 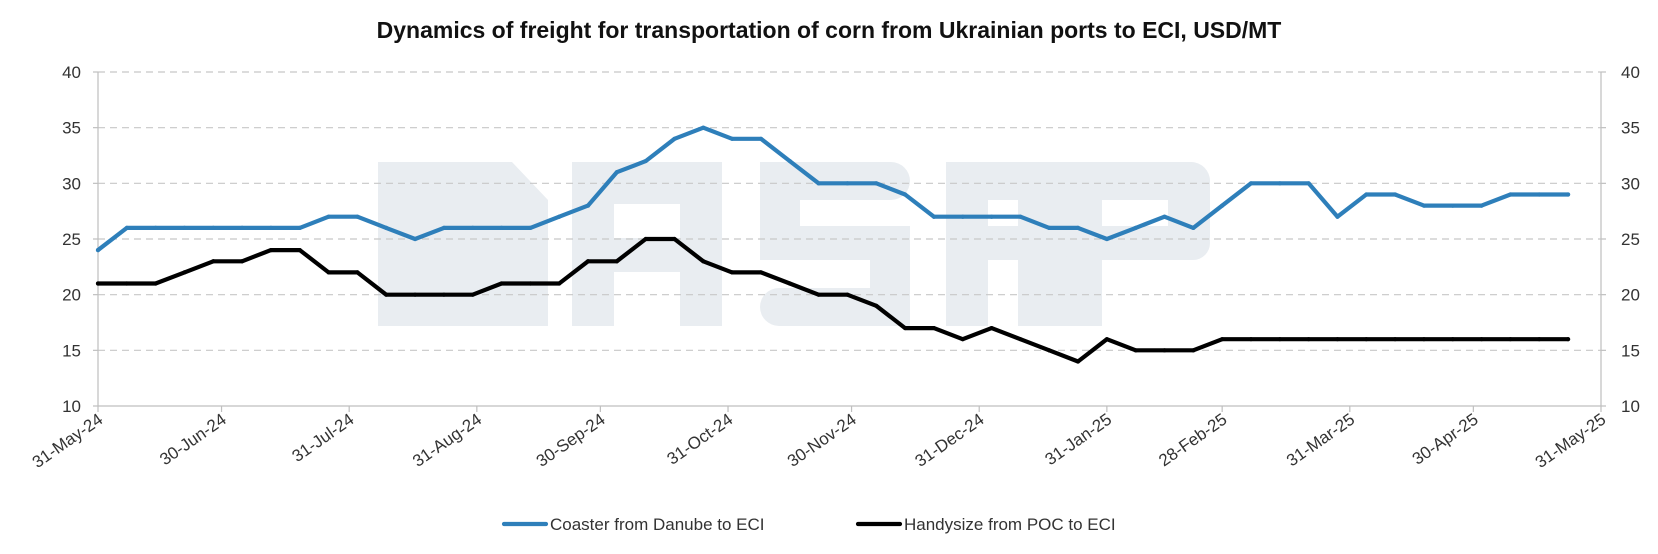 What do you see at coordinates (1320, 440) in the screenshot?
I see `x-tick-label: 31-Mar-25` at bounding box center [1320, 440].